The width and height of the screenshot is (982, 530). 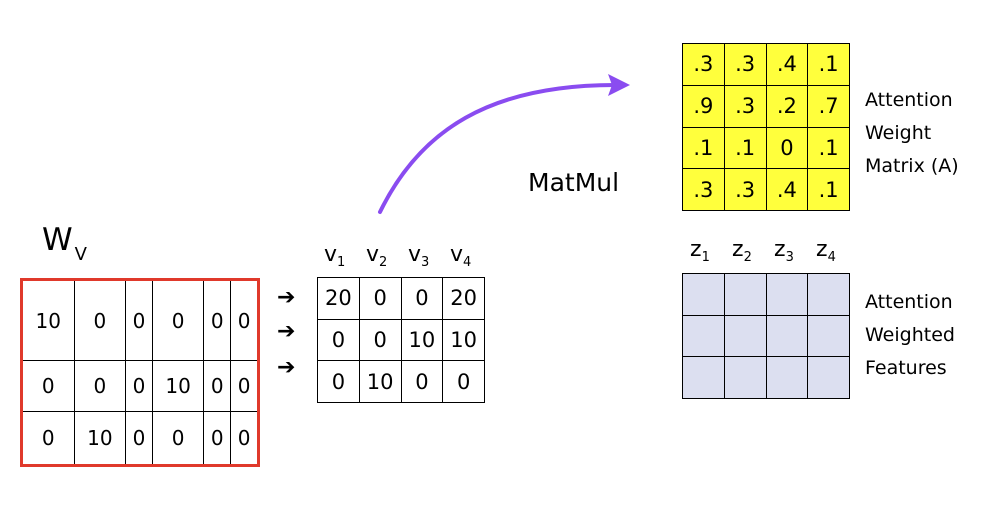 I want to click on wv-row: 10 0 0 0 0 0, so click(x=140, y=320).